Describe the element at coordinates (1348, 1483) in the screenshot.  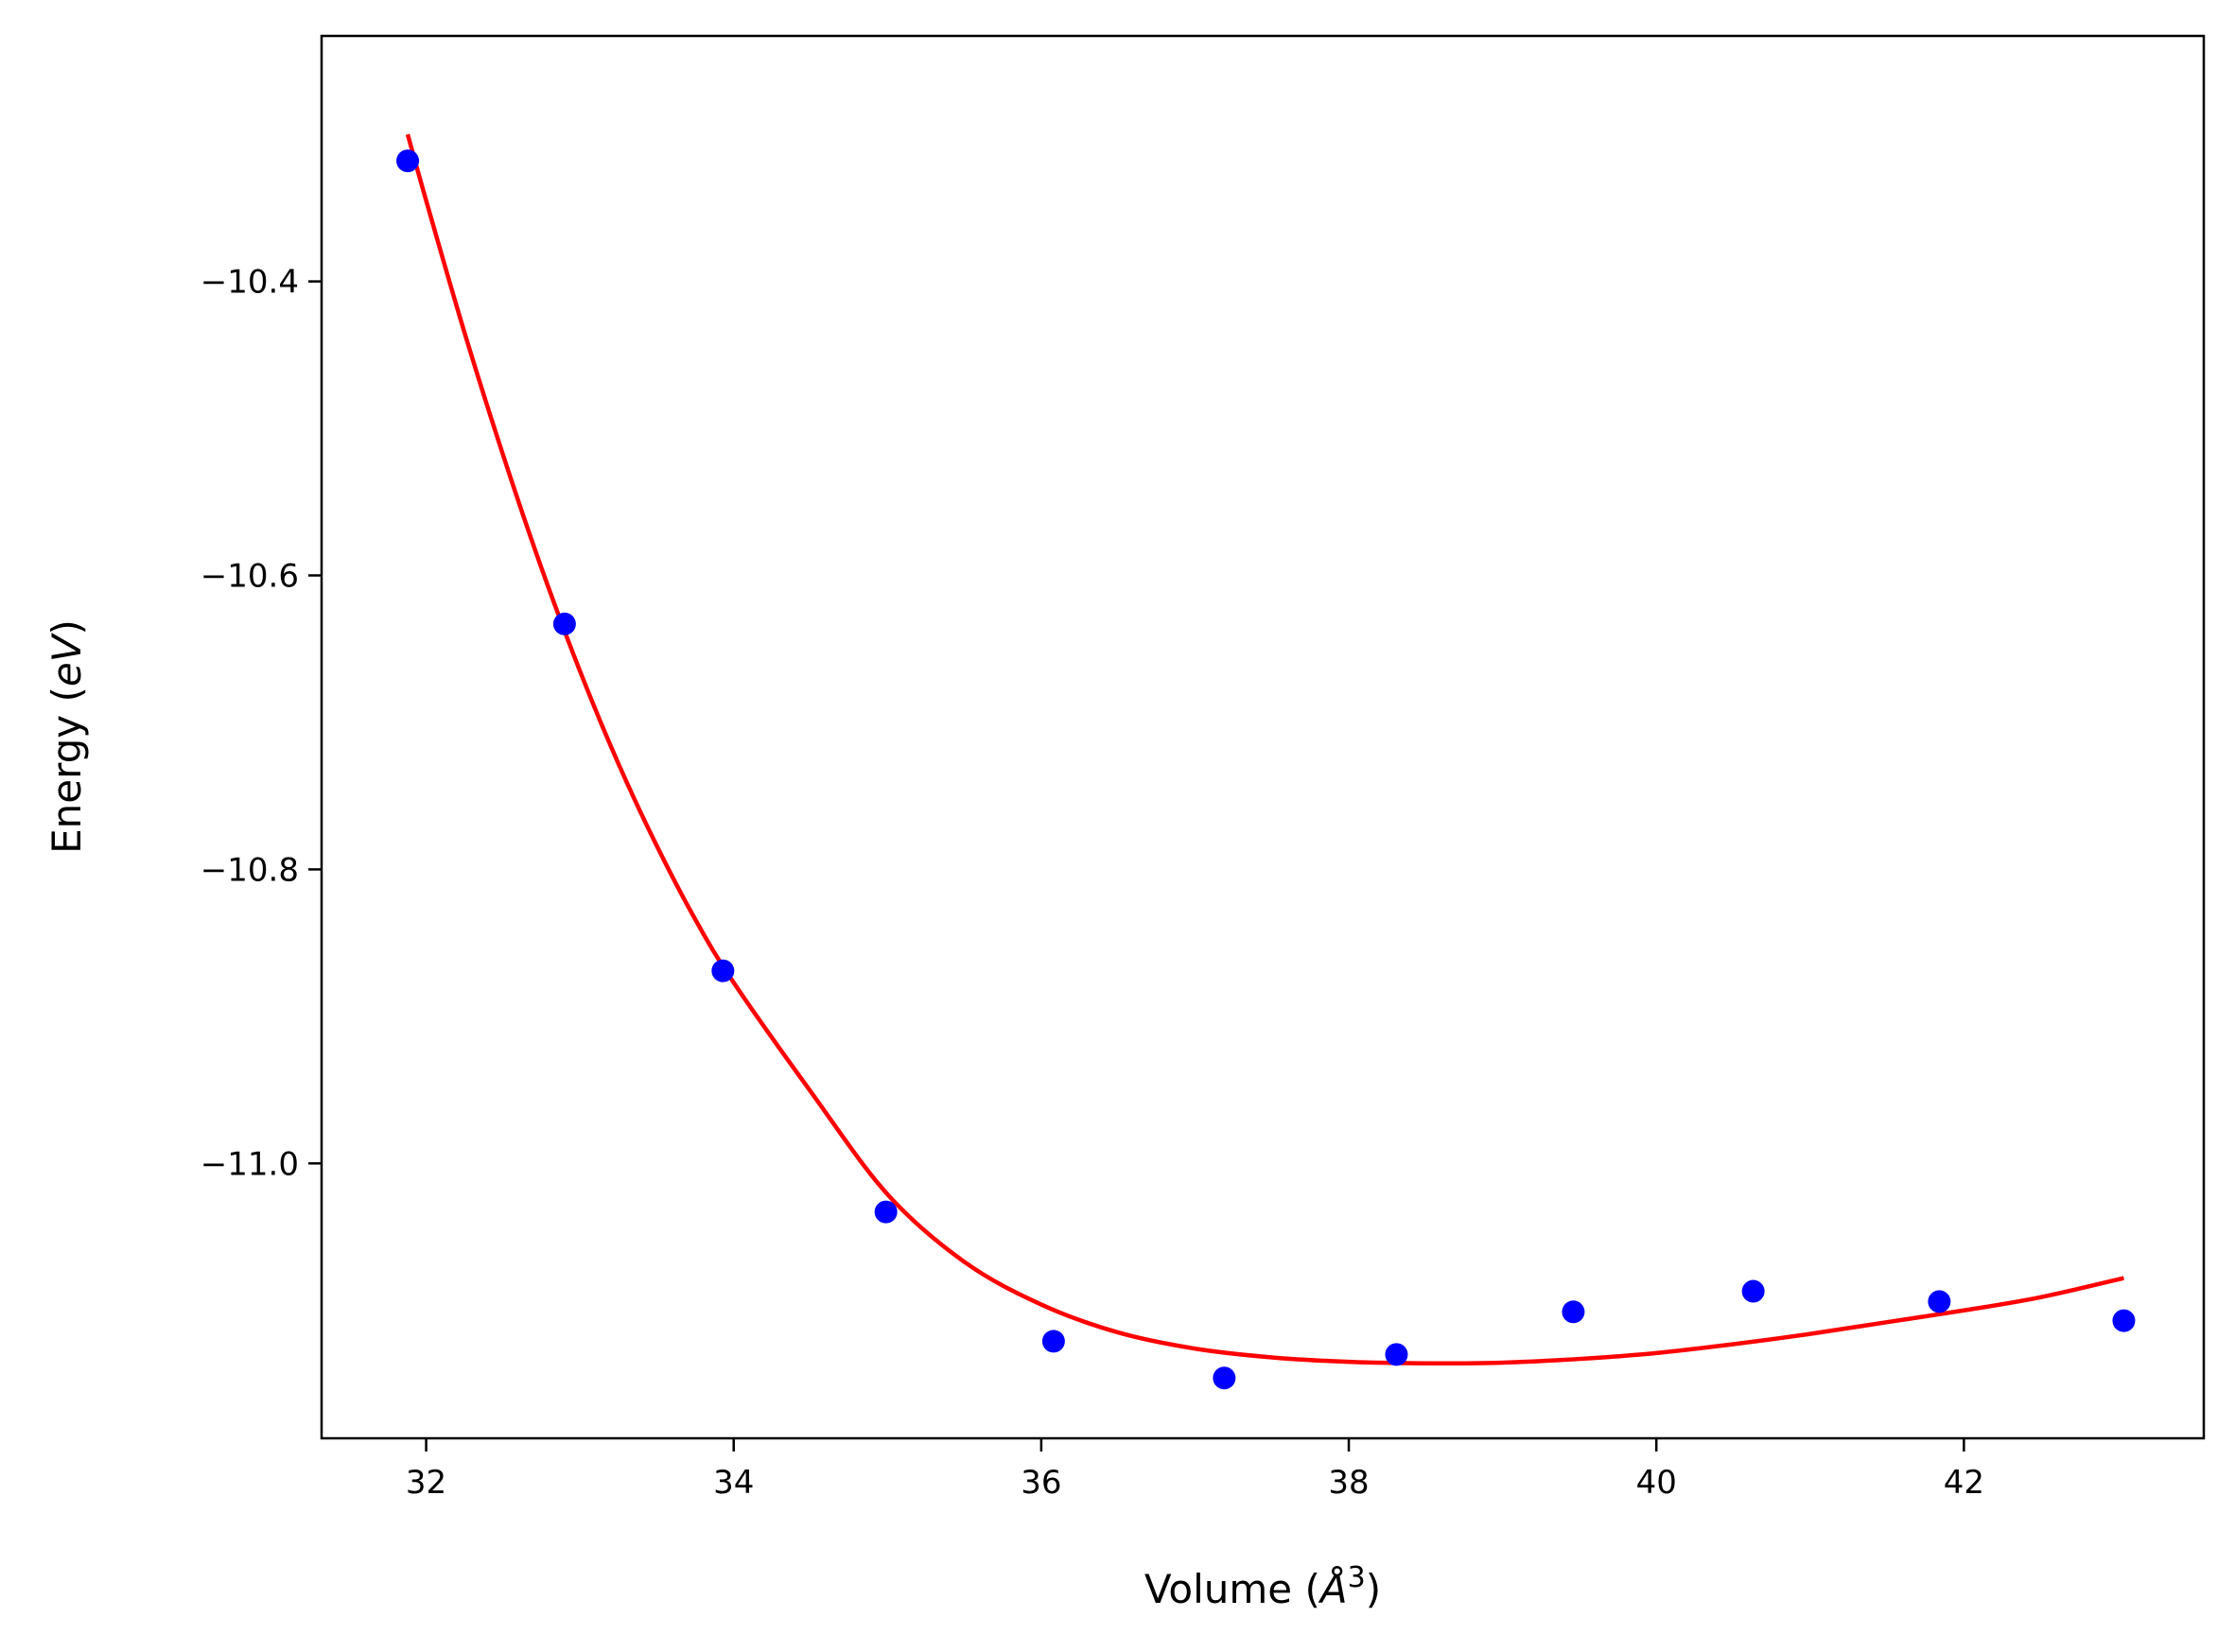
I see `x-tick-label: 38` at that location.